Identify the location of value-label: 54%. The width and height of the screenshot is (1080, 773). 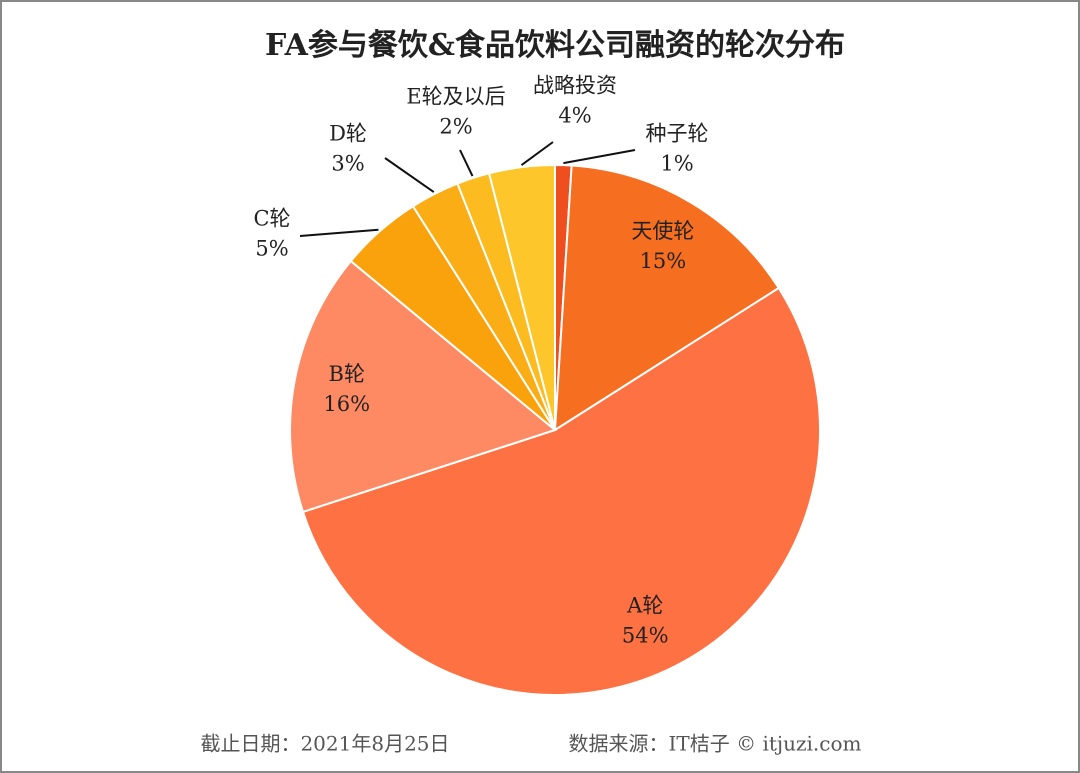
(645, 635).